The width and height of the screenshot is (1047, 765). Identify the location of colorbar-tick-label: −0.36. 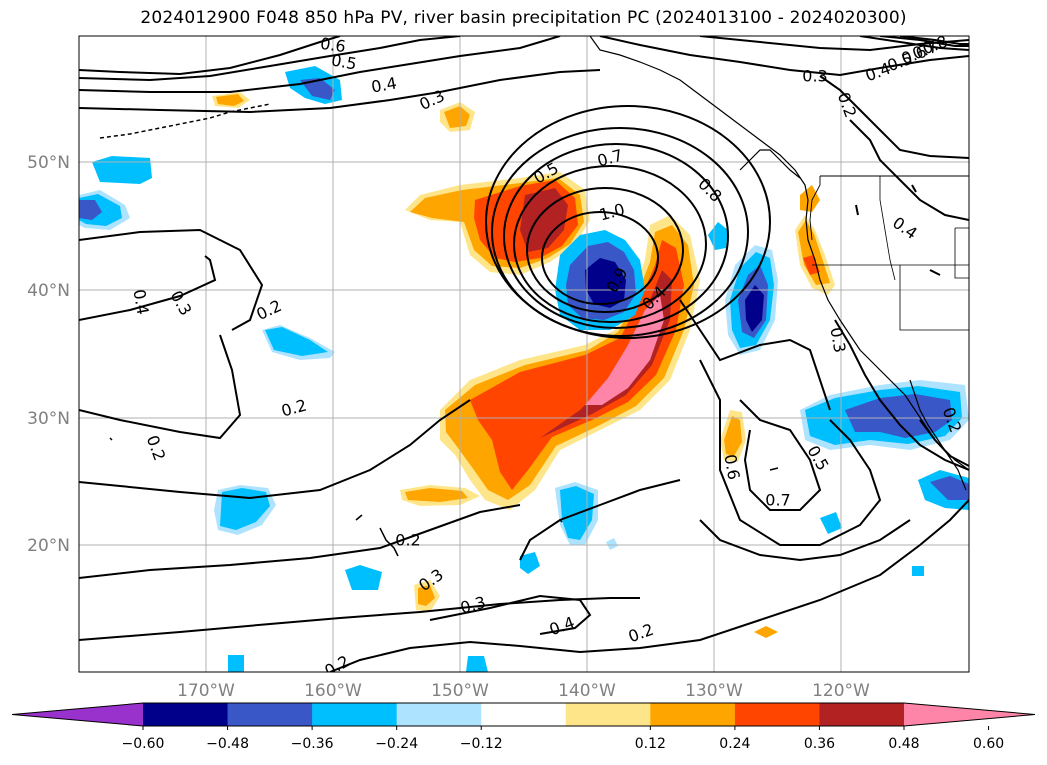
(312, 744).